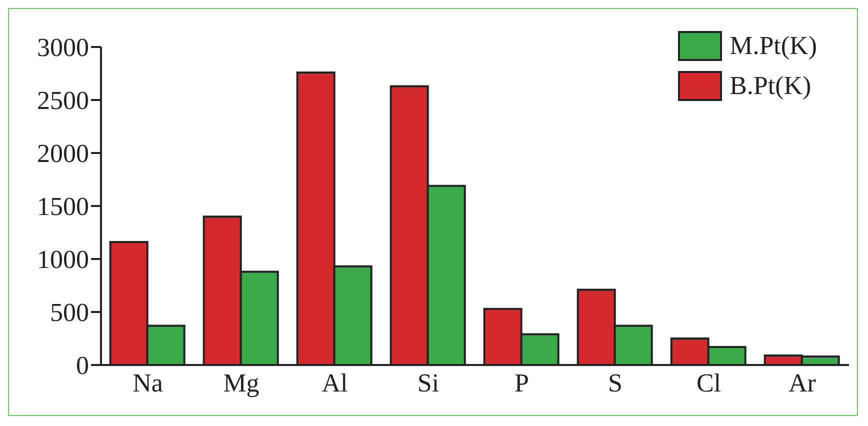  I want to click on x-tick-label: P, so click(521, 383).